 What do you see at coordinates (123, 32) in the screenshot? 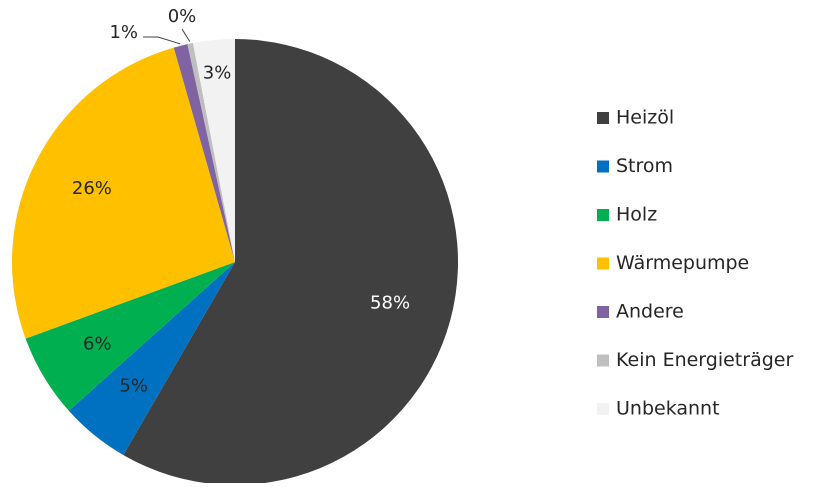
I see `data-label: 1%` at bounding box center [123, 32].